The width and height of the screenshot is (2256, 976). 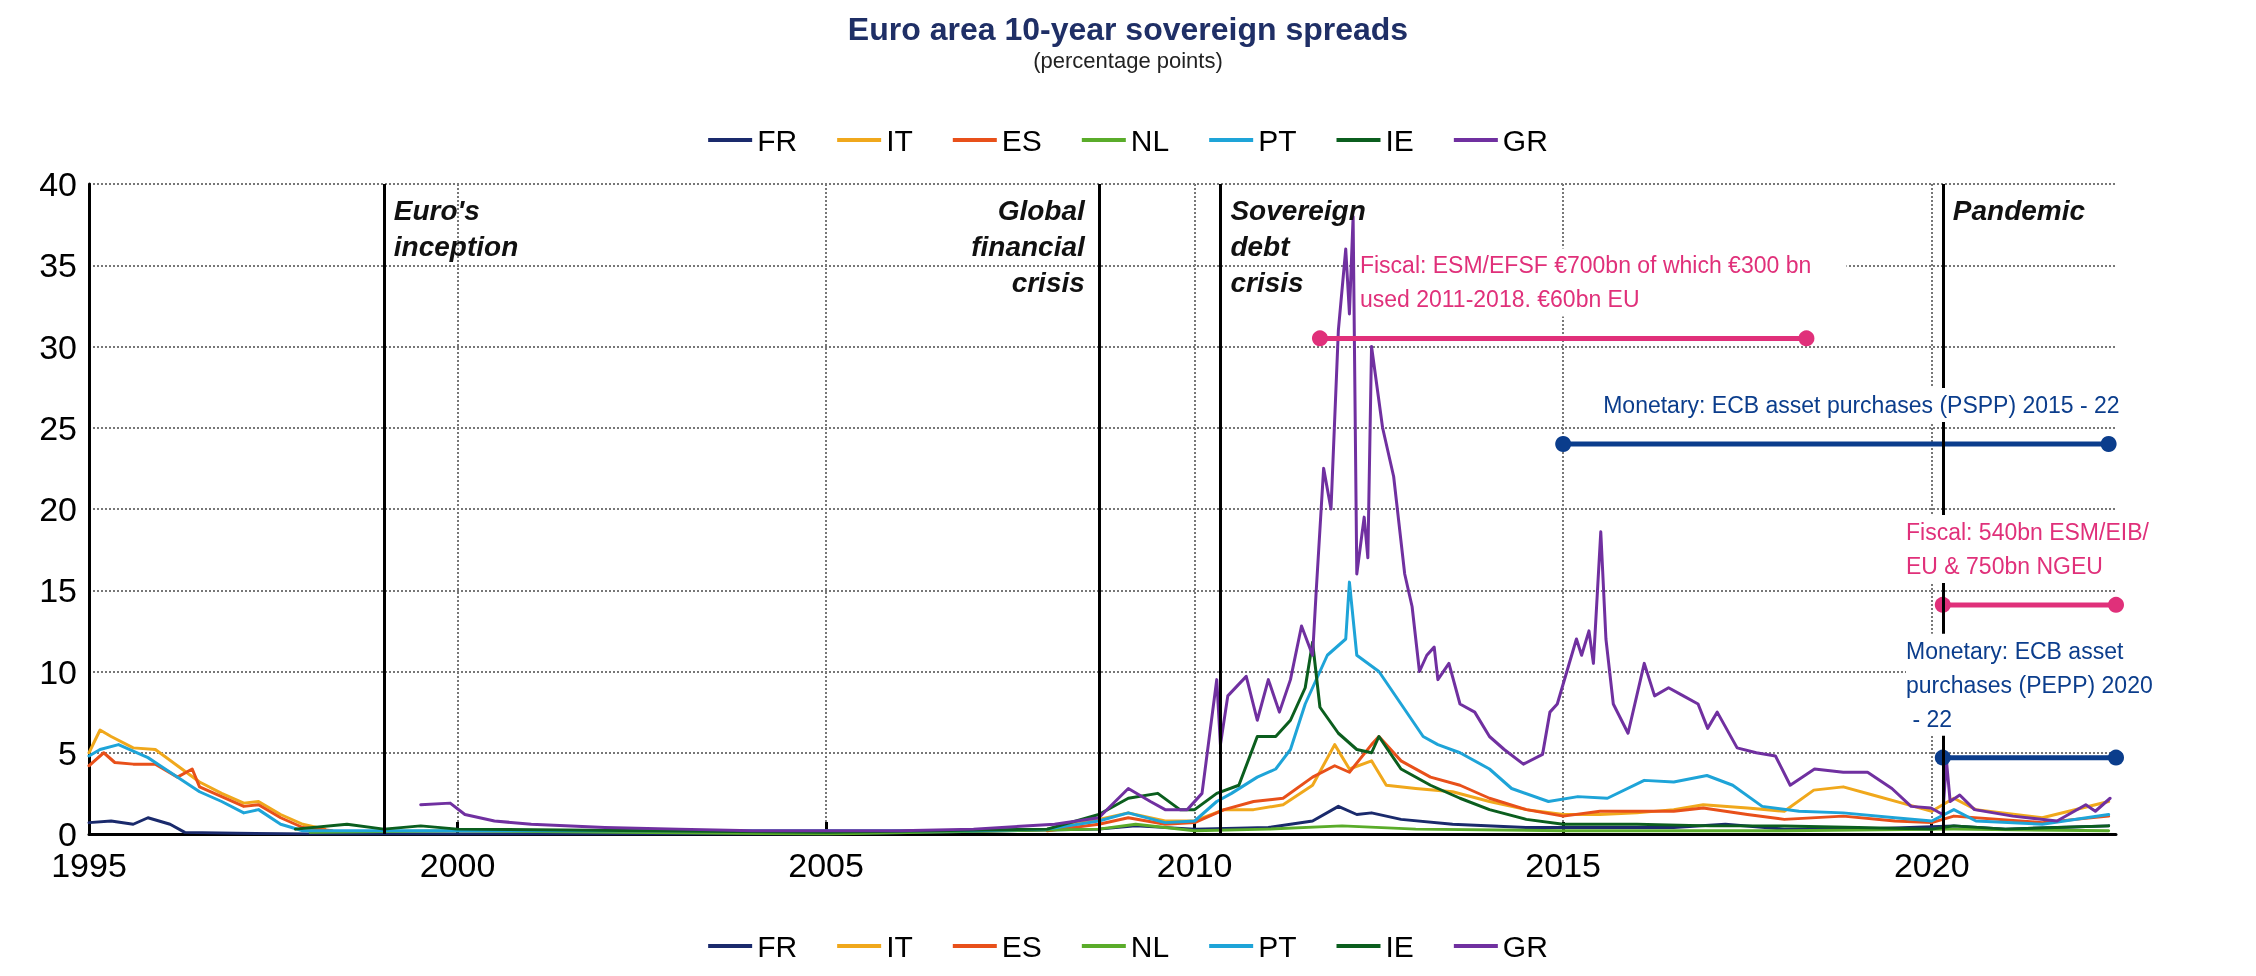 I want to click on legend-label: ES, so click(x=1021, y=946).